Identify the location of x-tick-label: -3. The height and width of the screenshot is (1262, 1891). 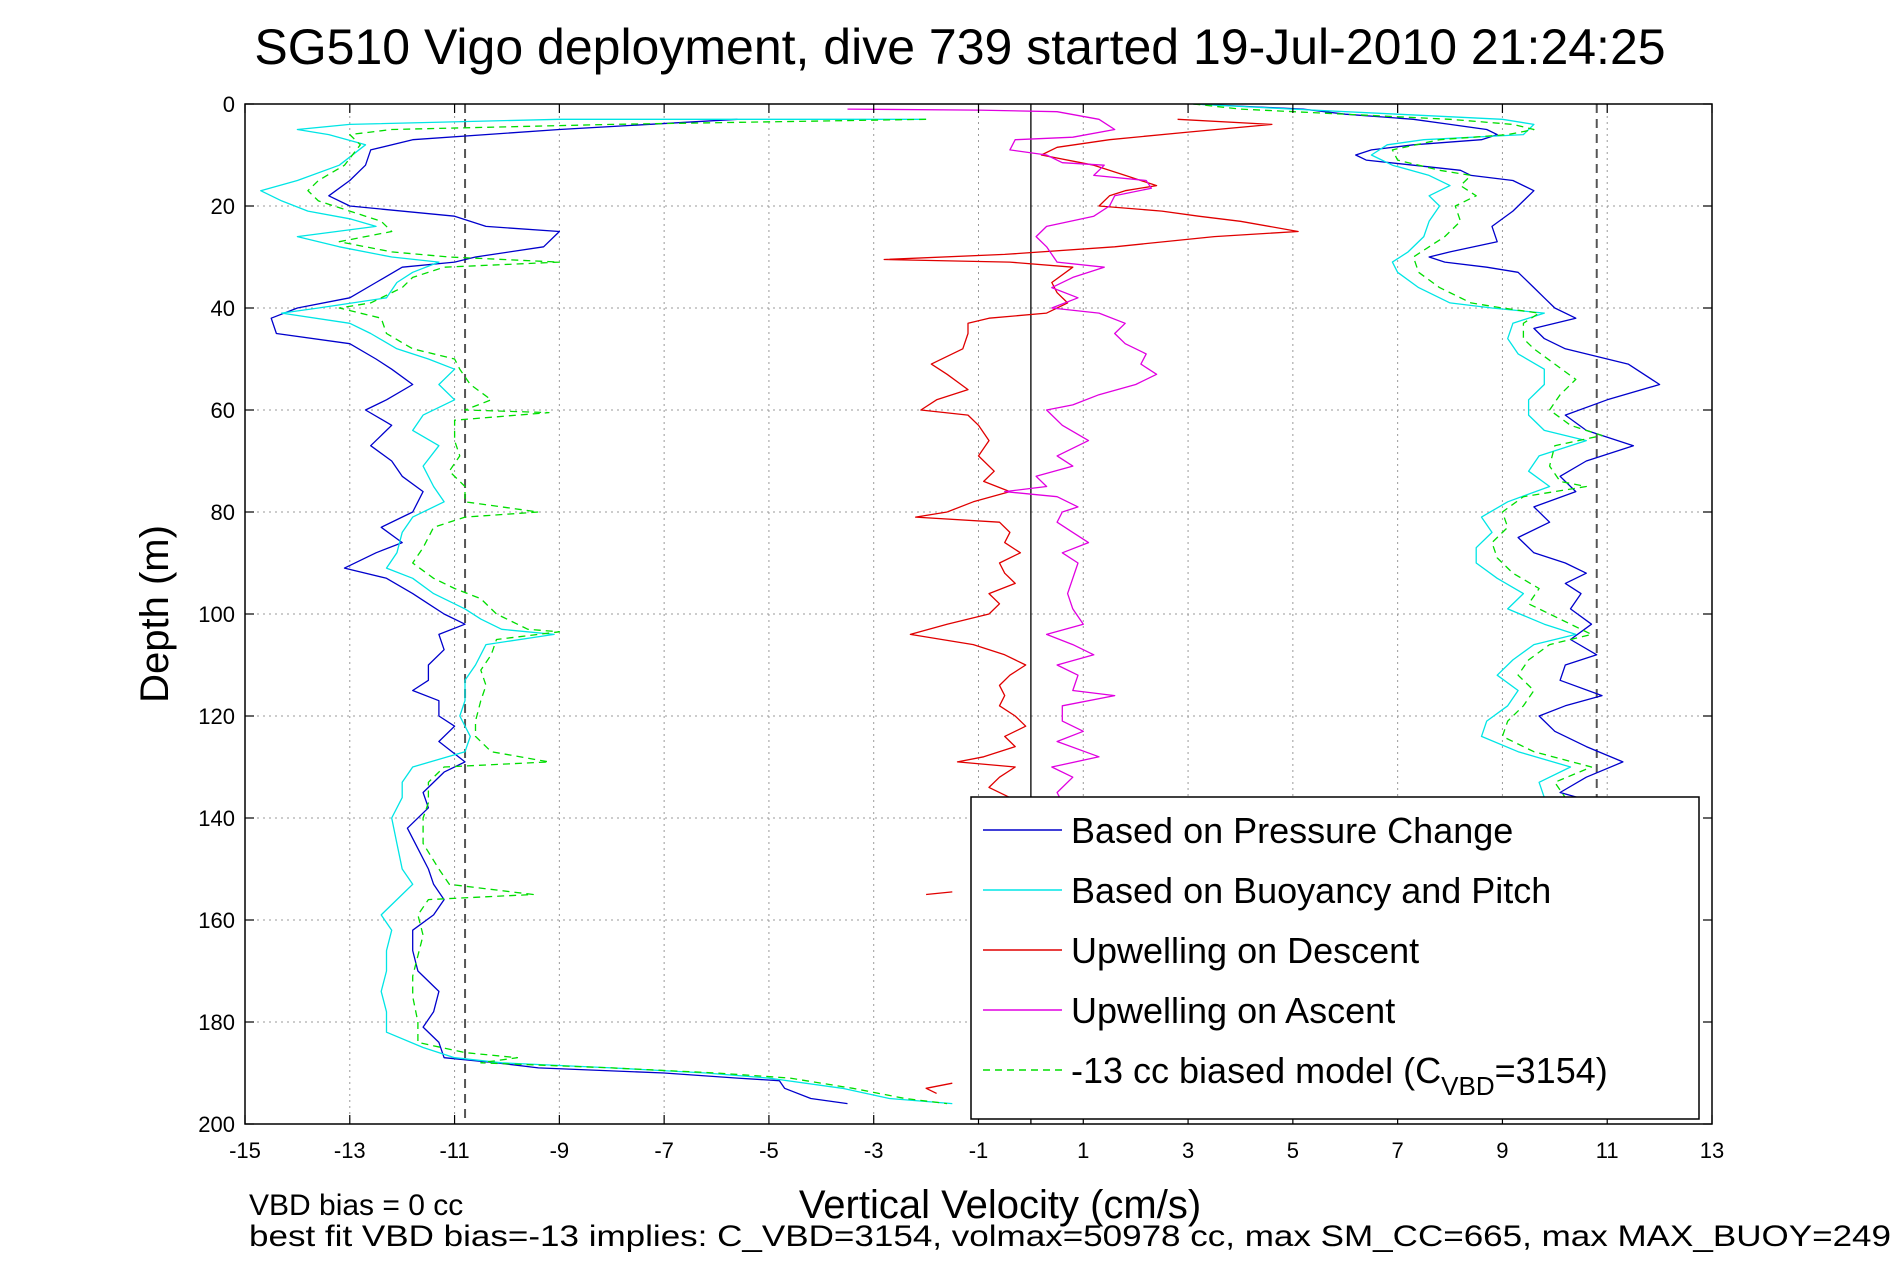
(874, 1150).